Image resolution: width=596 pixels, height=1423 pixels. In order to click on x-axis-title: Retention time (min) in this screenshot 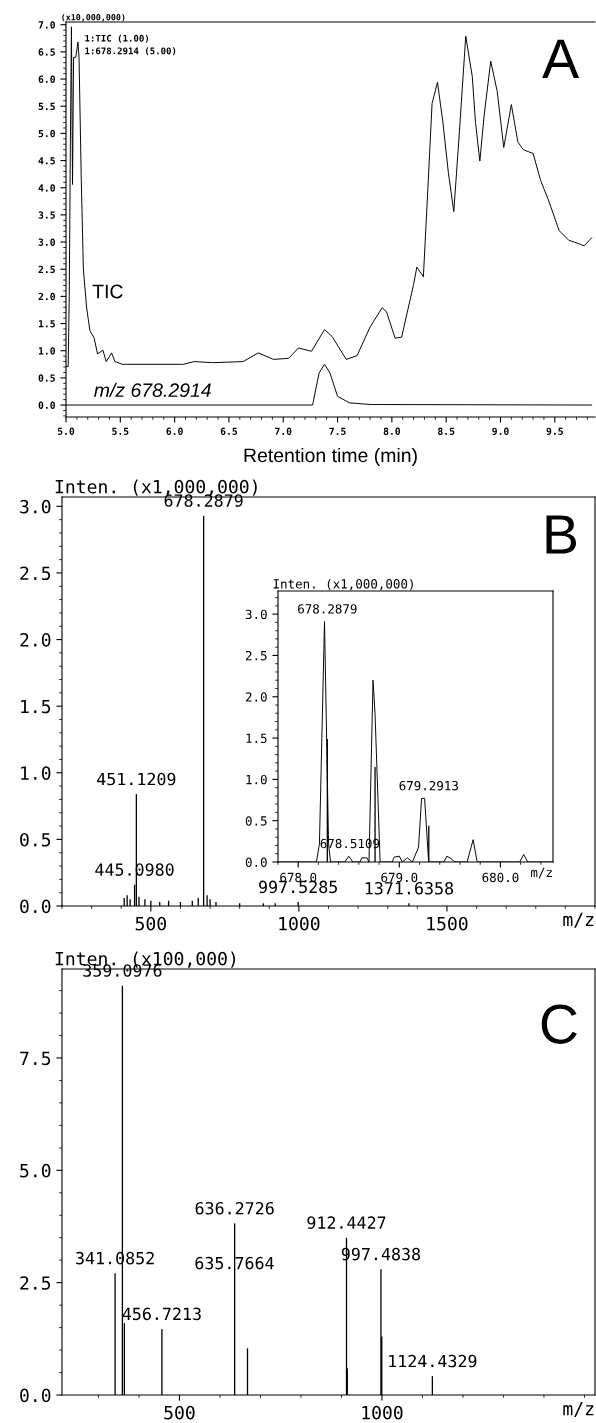, I will do `click(330, 457)`.